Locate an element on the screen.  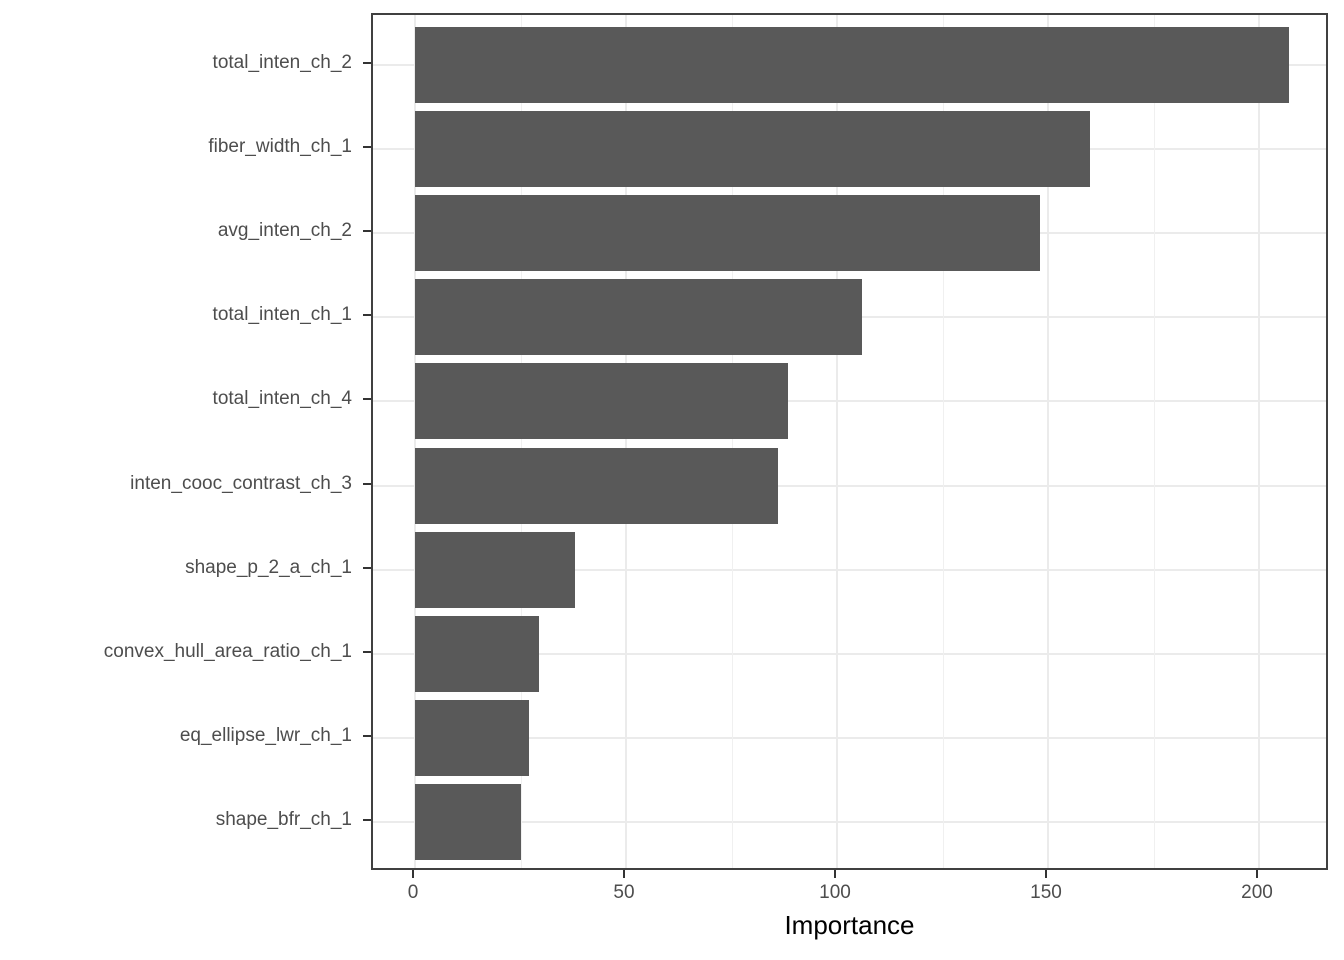
y-axis-label: convex_hull_area_ratio_ch_1 is located at coordinates (227, 651).